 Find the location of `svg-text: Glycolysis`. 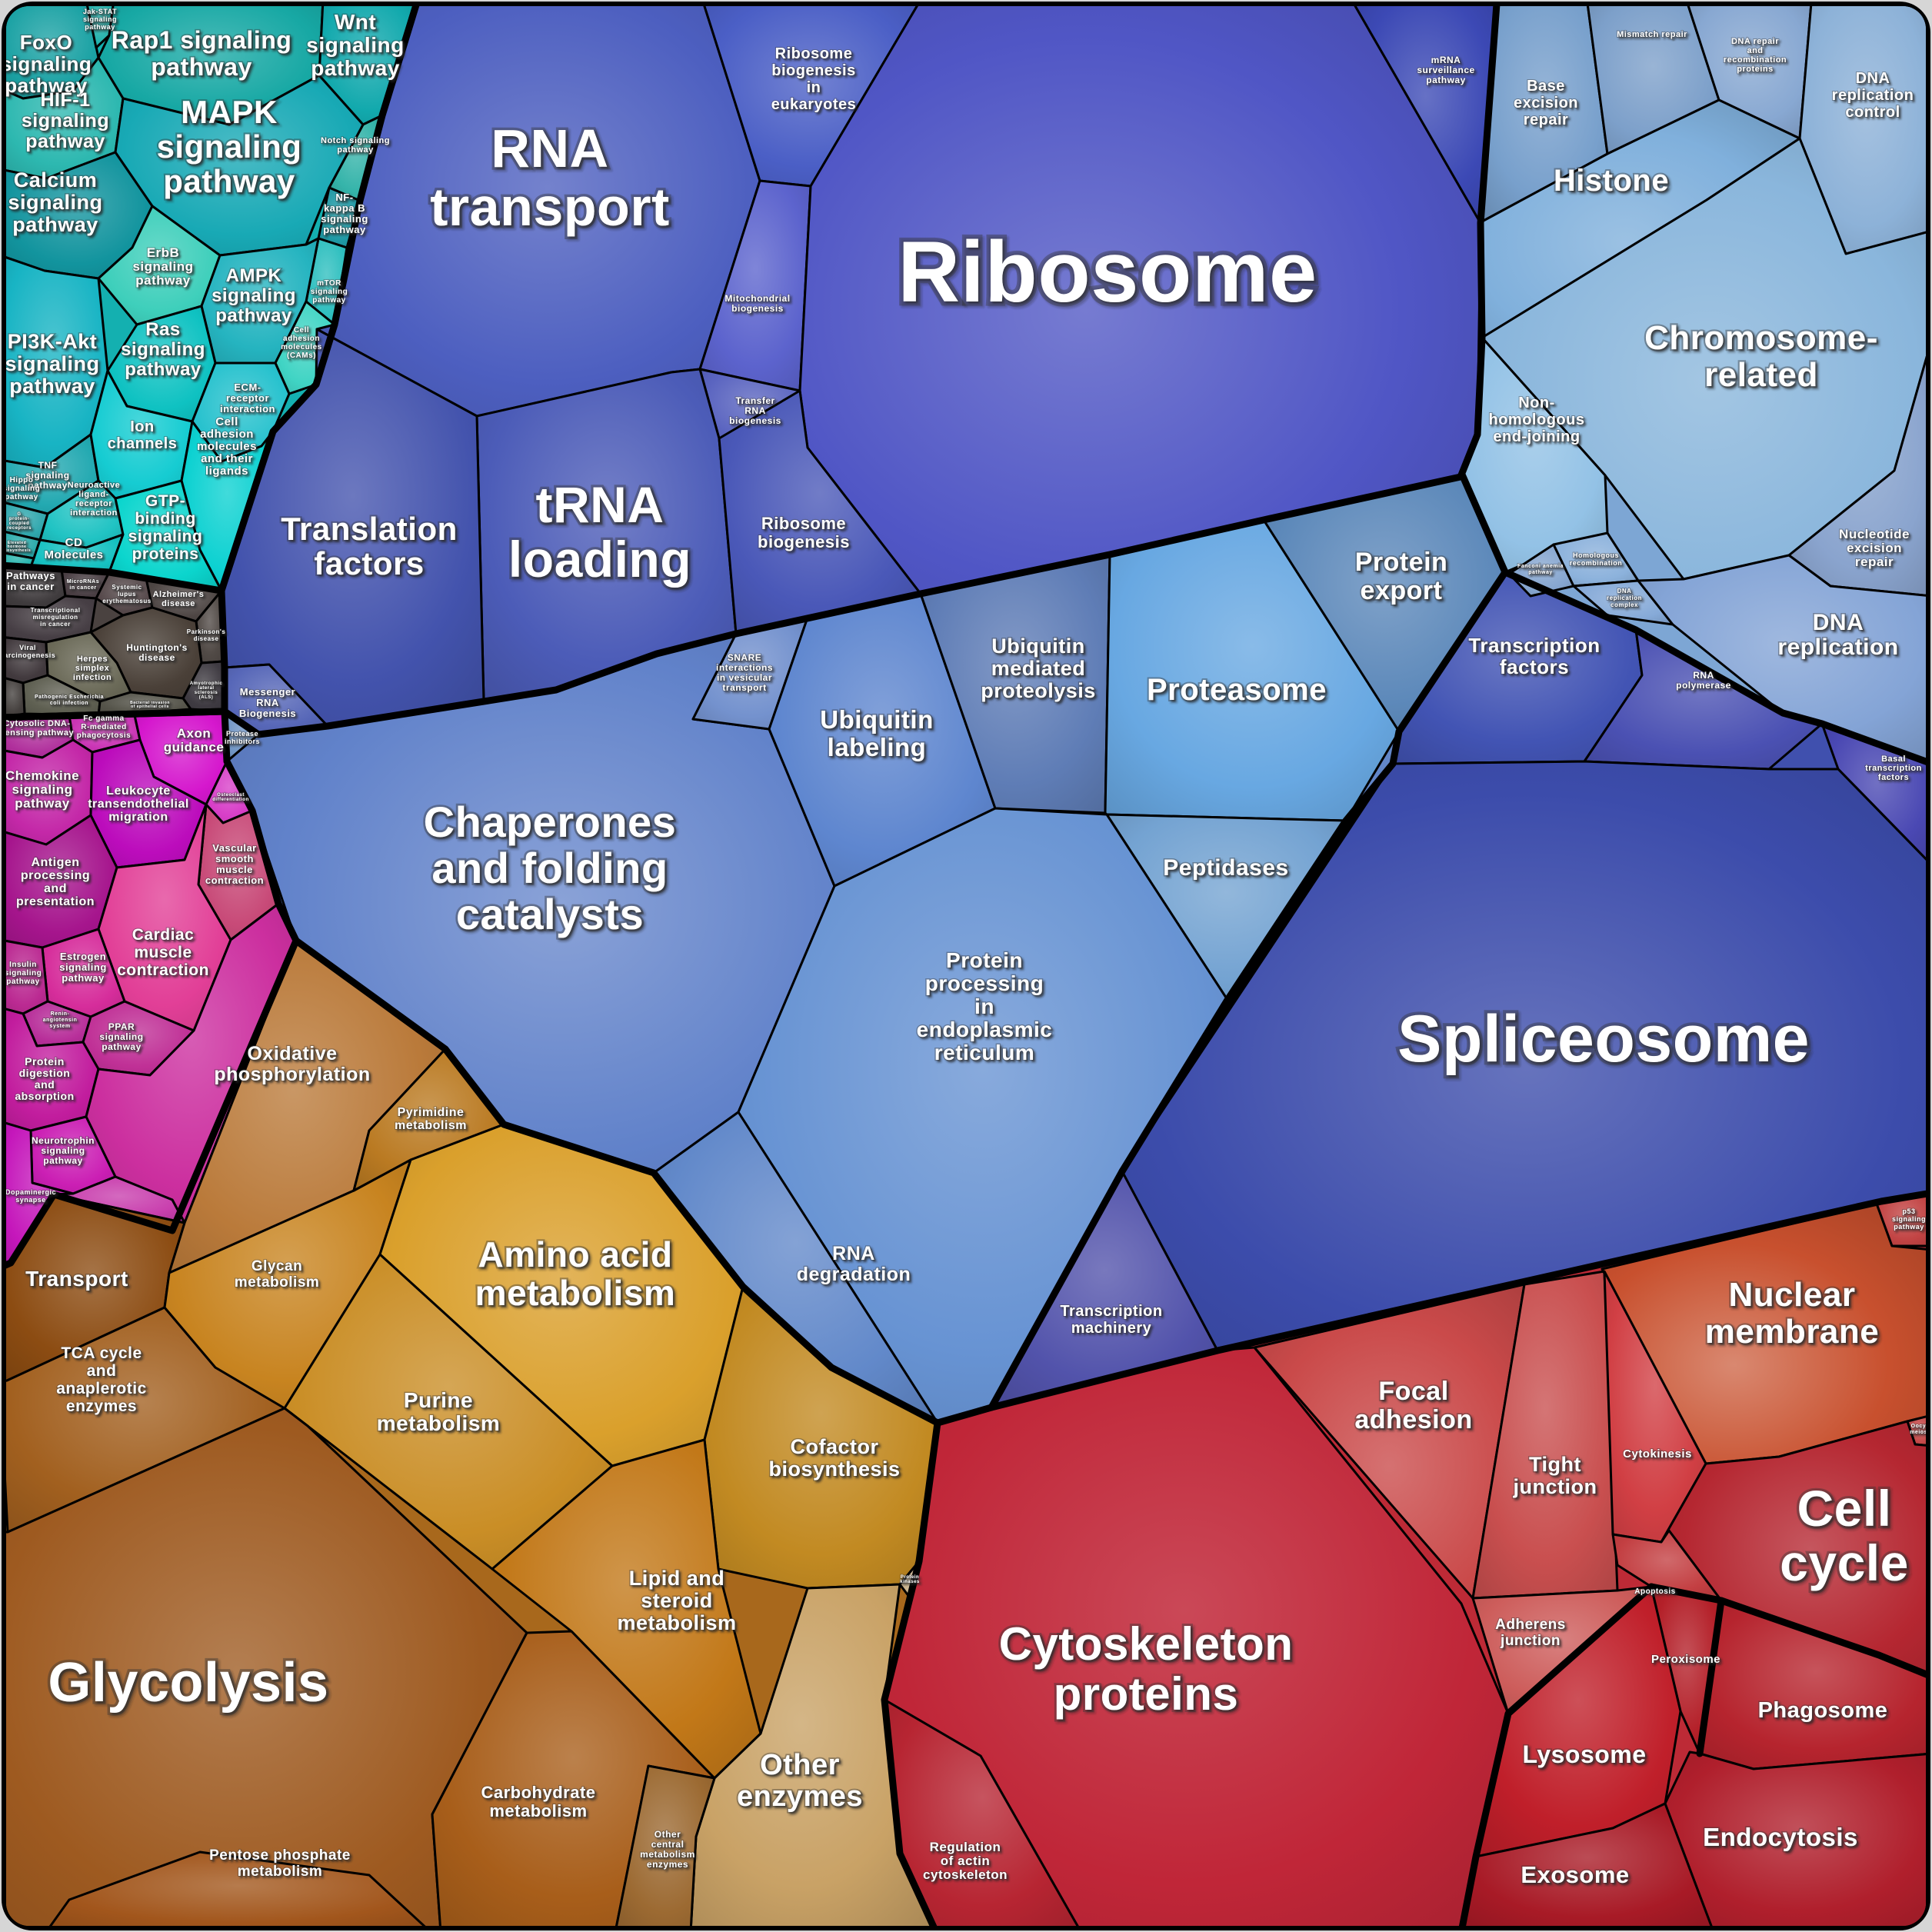

svg-text: Glycolysis is located at coordinates (188, 1683).